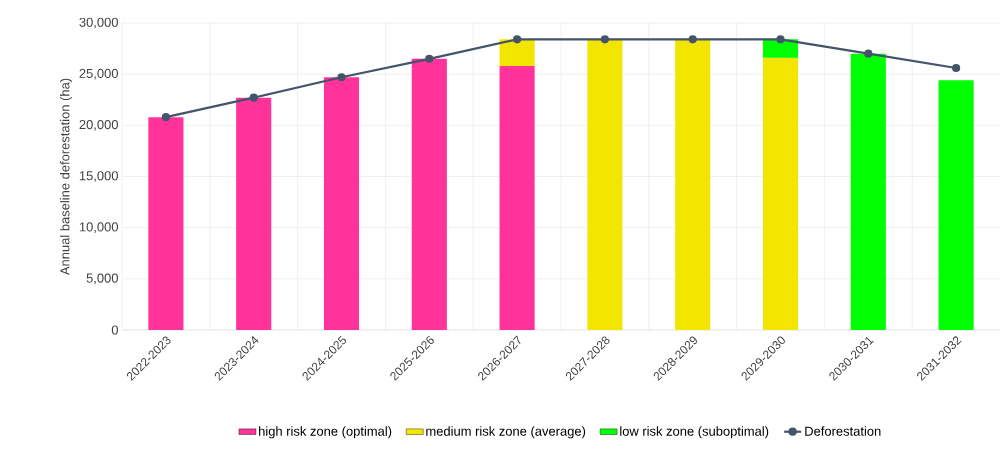  What do you see at coordinates (98, 227) in the screenshot?
I see `y-tick-label: 10,000` at bounding box center [98, 227].